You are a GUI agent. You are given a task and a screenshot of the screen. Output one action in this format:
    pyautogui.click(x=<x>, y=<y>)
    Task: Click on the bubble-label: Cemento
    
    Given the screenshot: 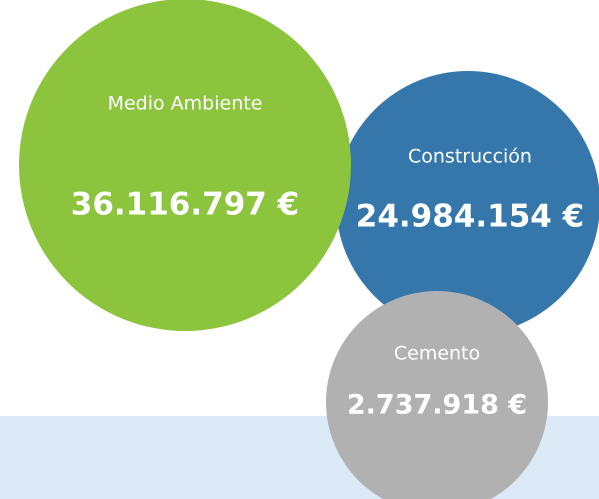 What is the action you would take?
    pyautogui.click(x=437, y=354)
    